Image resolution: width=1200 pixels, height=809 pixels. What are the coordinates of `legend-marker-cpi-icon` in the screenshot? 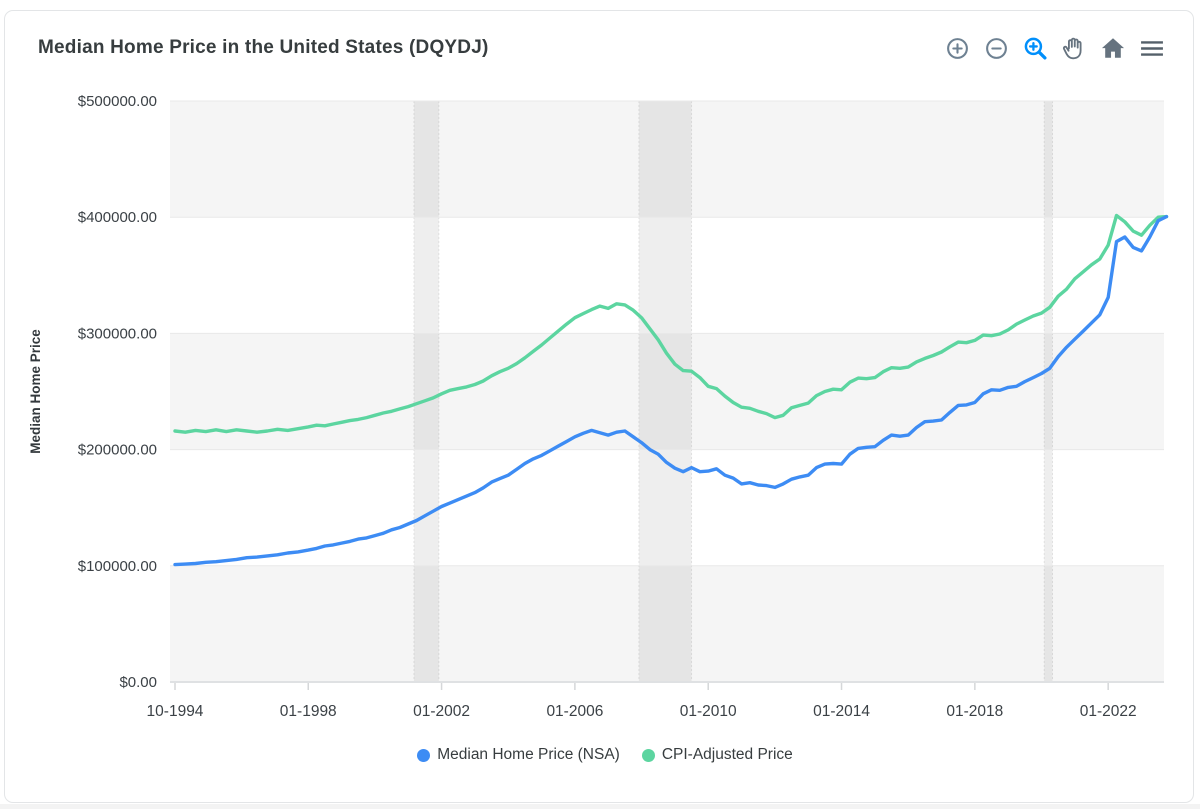 It's located at (648, 755).